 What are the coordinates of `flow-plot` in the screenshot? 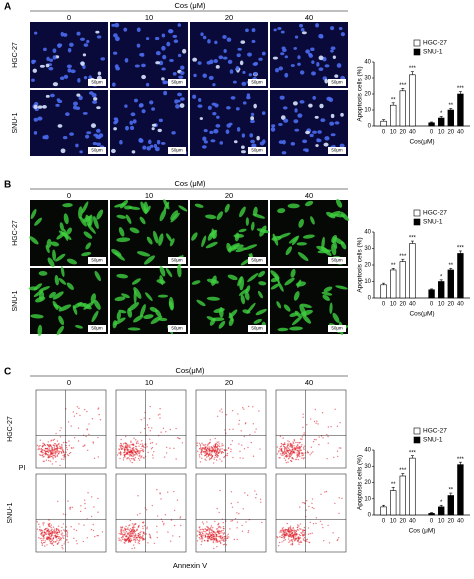 It's located at (71, 513).